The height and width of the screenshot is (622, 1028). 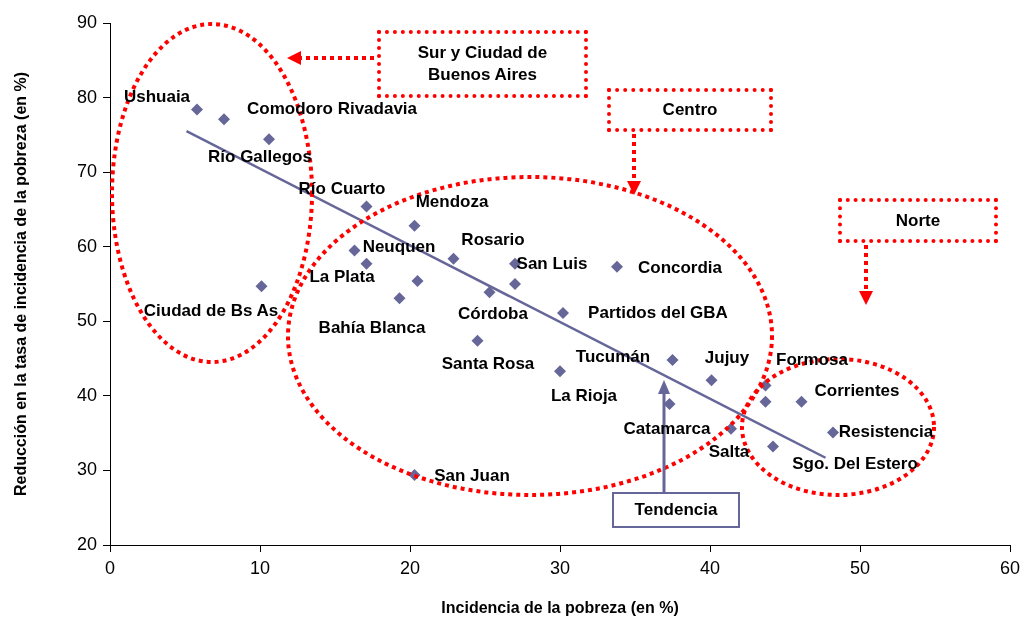 I want to click on x-tick-label: 10, so click(x=260, y=567).